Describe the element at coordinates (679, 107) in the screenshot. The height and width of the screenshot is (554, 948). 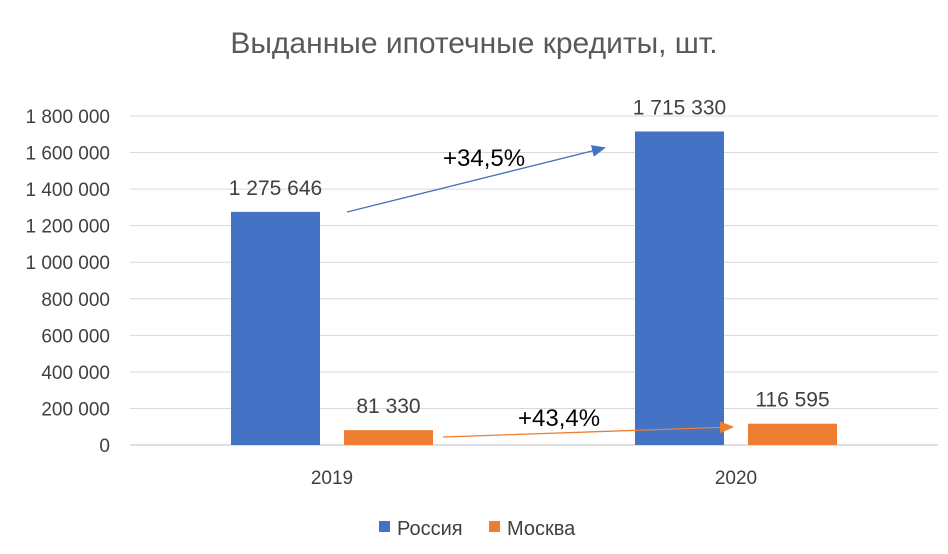
I see `data-label: 1 715 330` at that location.